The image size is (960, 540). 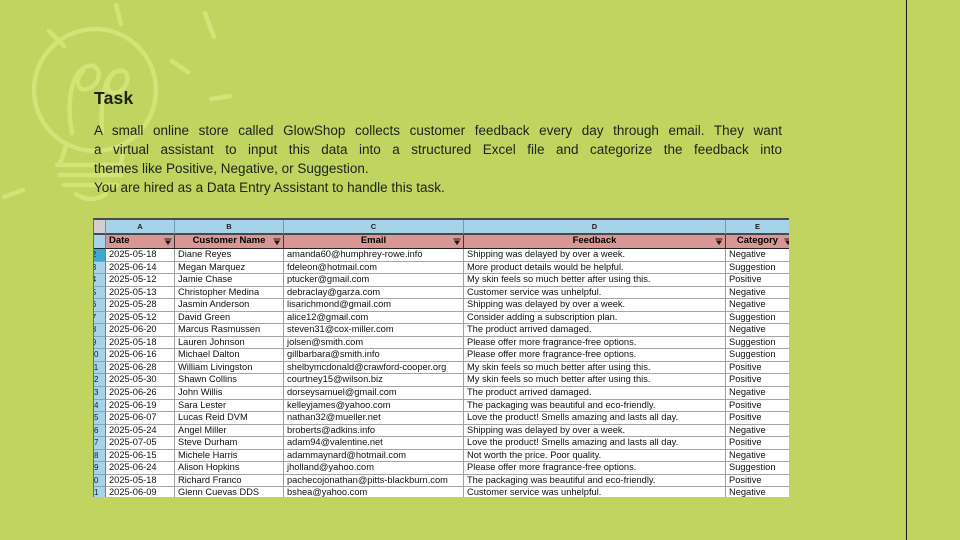 I want to click on row-number: 14, so click(x=100, y=406).